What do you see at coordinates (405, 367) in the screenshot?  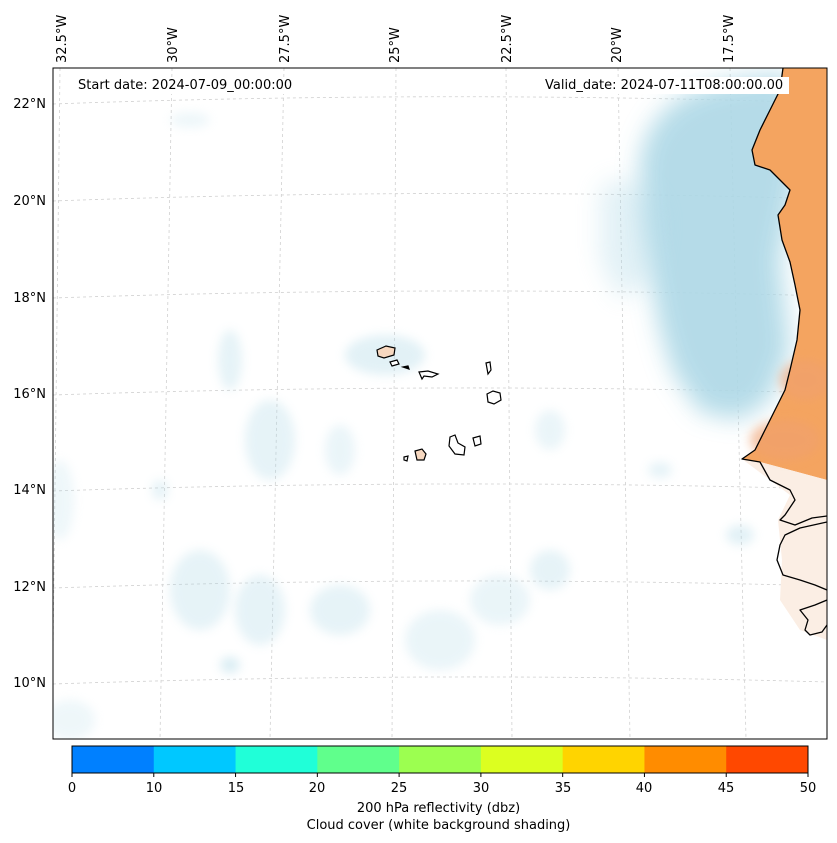 I see `island-santa-luzia` at bounding box center [405, 367].